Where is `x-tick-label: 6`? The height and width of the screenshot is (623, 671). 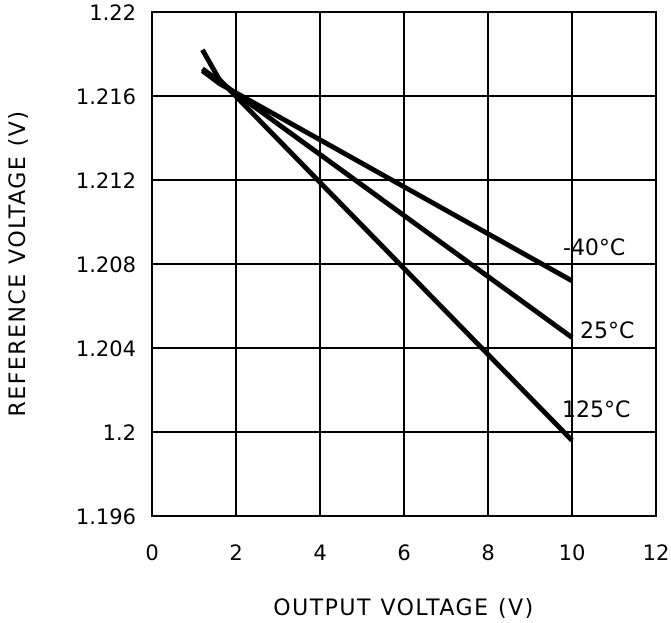
x-tick-label: 6 is located at coordinates (403, 553).